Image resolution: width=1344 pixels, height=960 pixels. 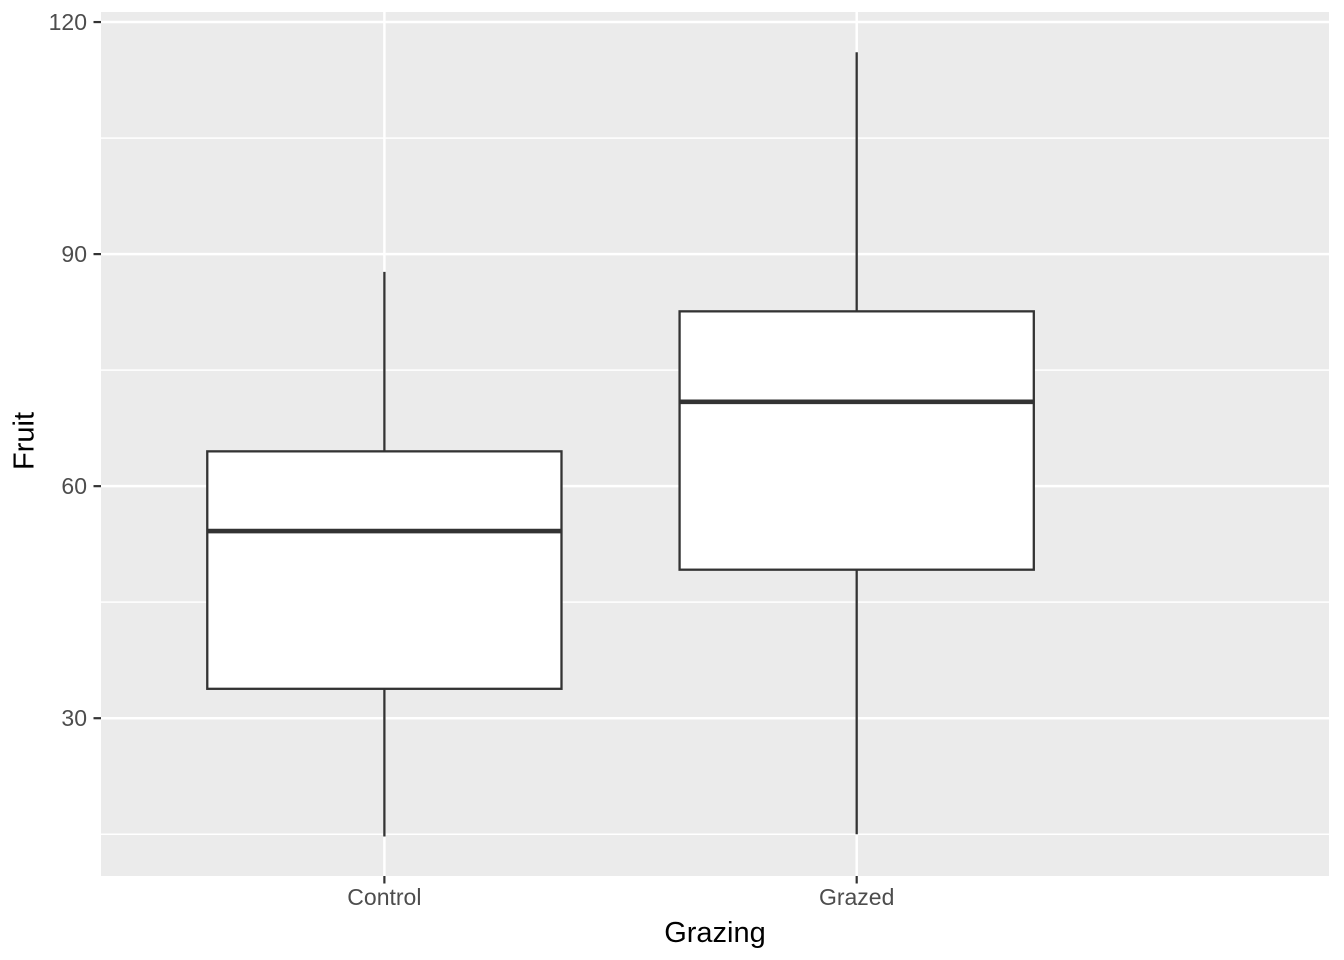 I want to click on y-tick-label: 90, so click(x=74, y=254).